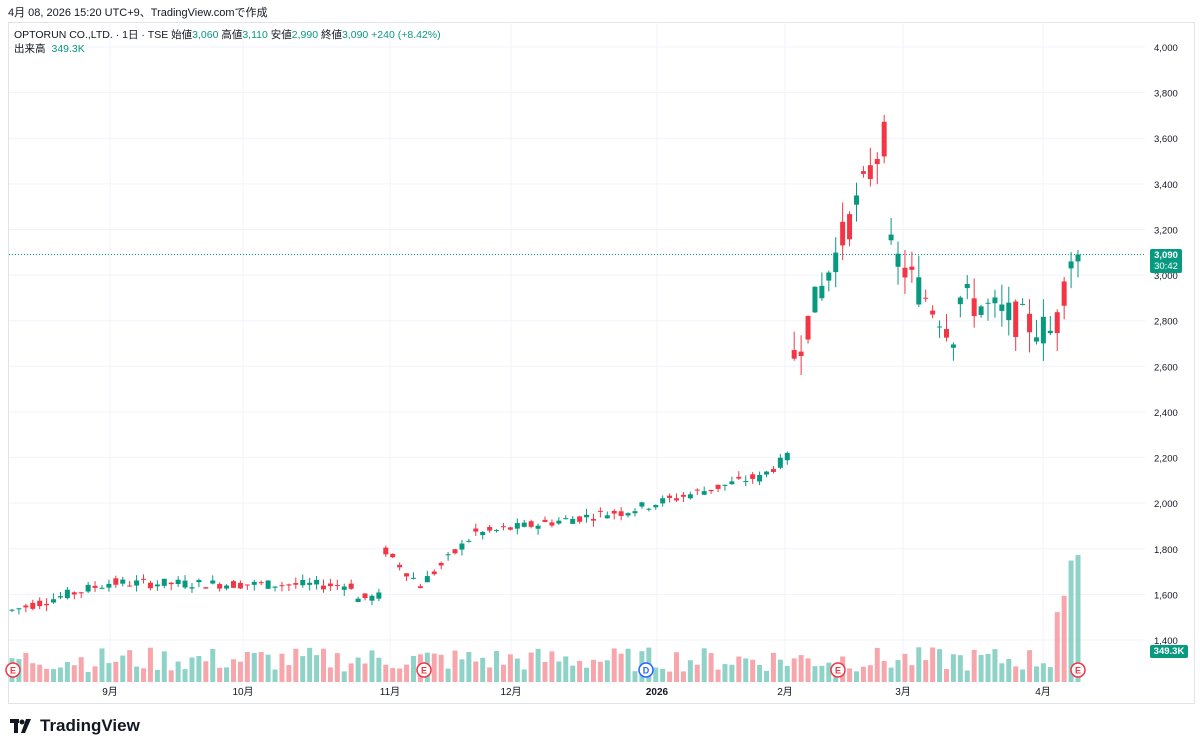  I want to click on dividend-marker, so click(646, 670).